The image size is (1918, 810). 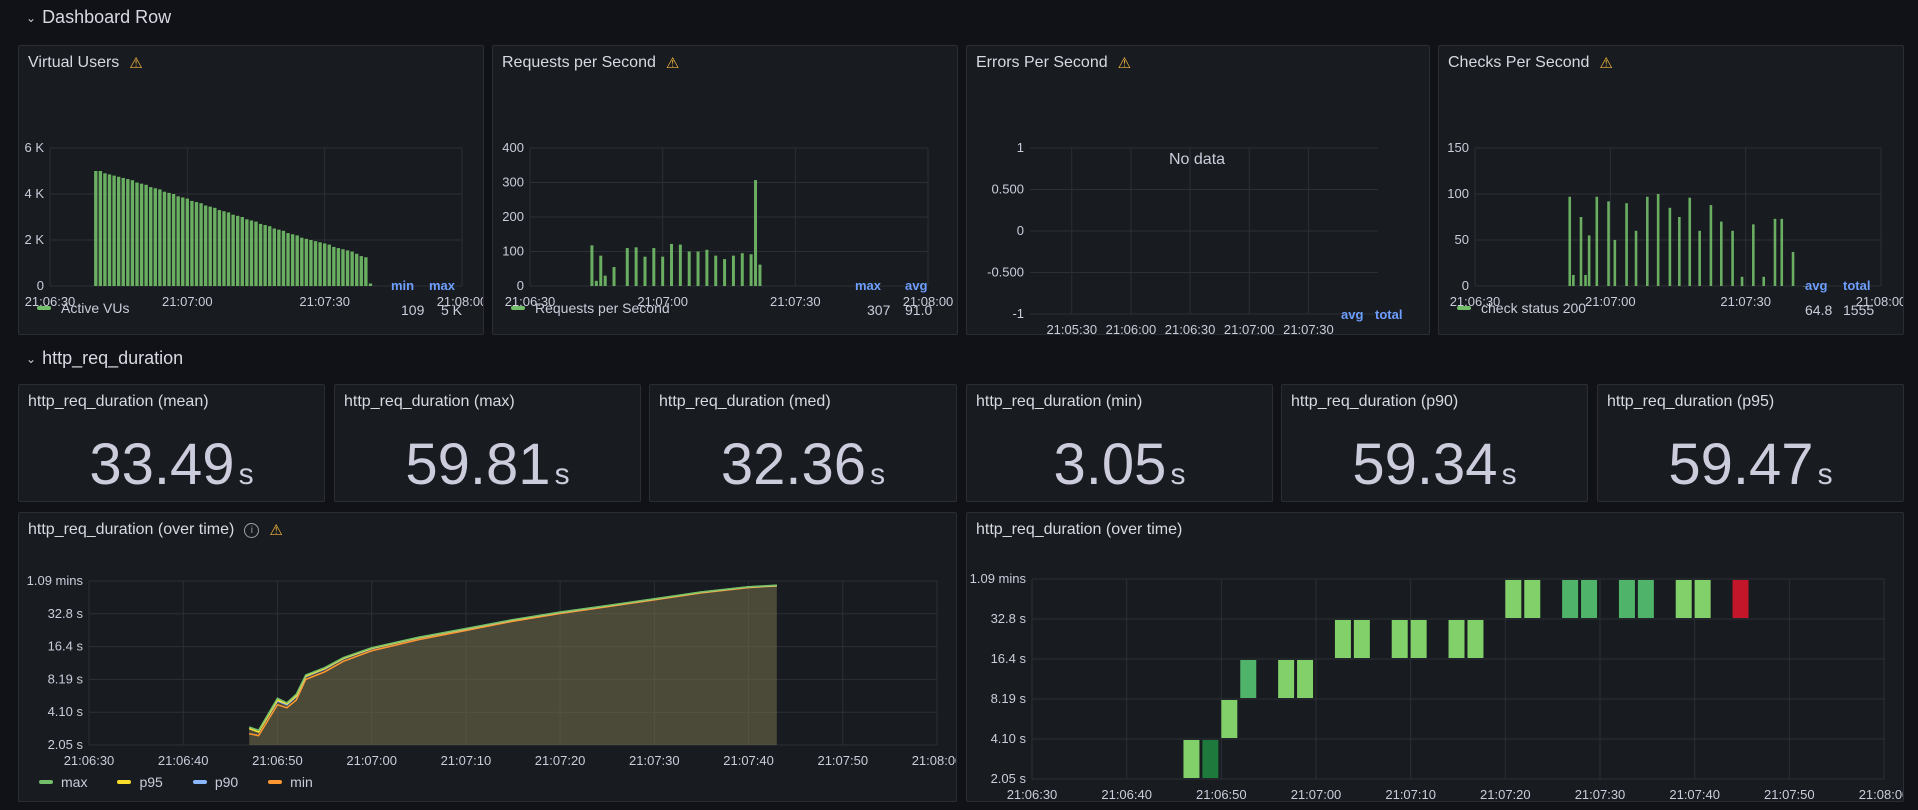 What do you see at coordinates (1819, 310) in the screenshot?
I see `legend-value-avg: 64.8` at bounding box center [1819, 310].